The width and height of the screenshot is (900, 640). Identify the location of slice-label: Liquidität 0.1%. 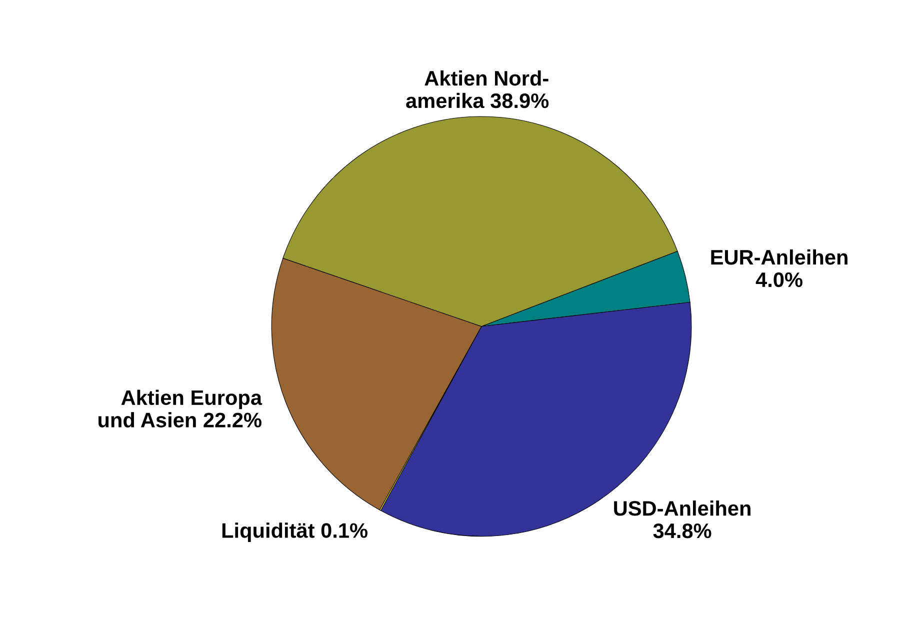
(295, 532).